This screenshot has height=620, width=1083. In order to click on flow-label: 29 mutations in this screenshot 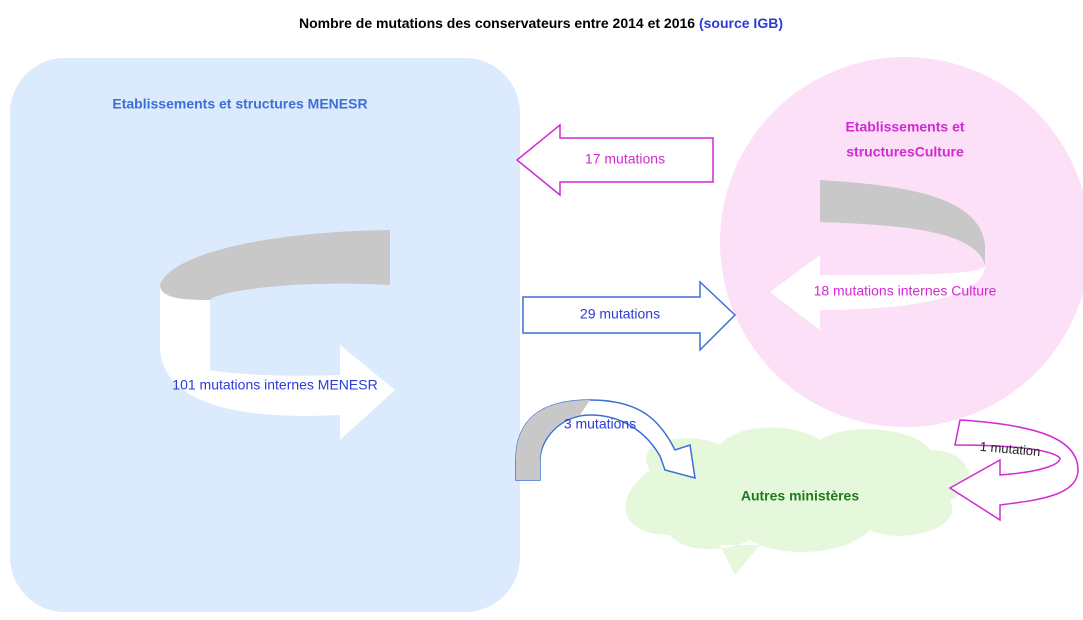, I will do `click(620, 314)`.